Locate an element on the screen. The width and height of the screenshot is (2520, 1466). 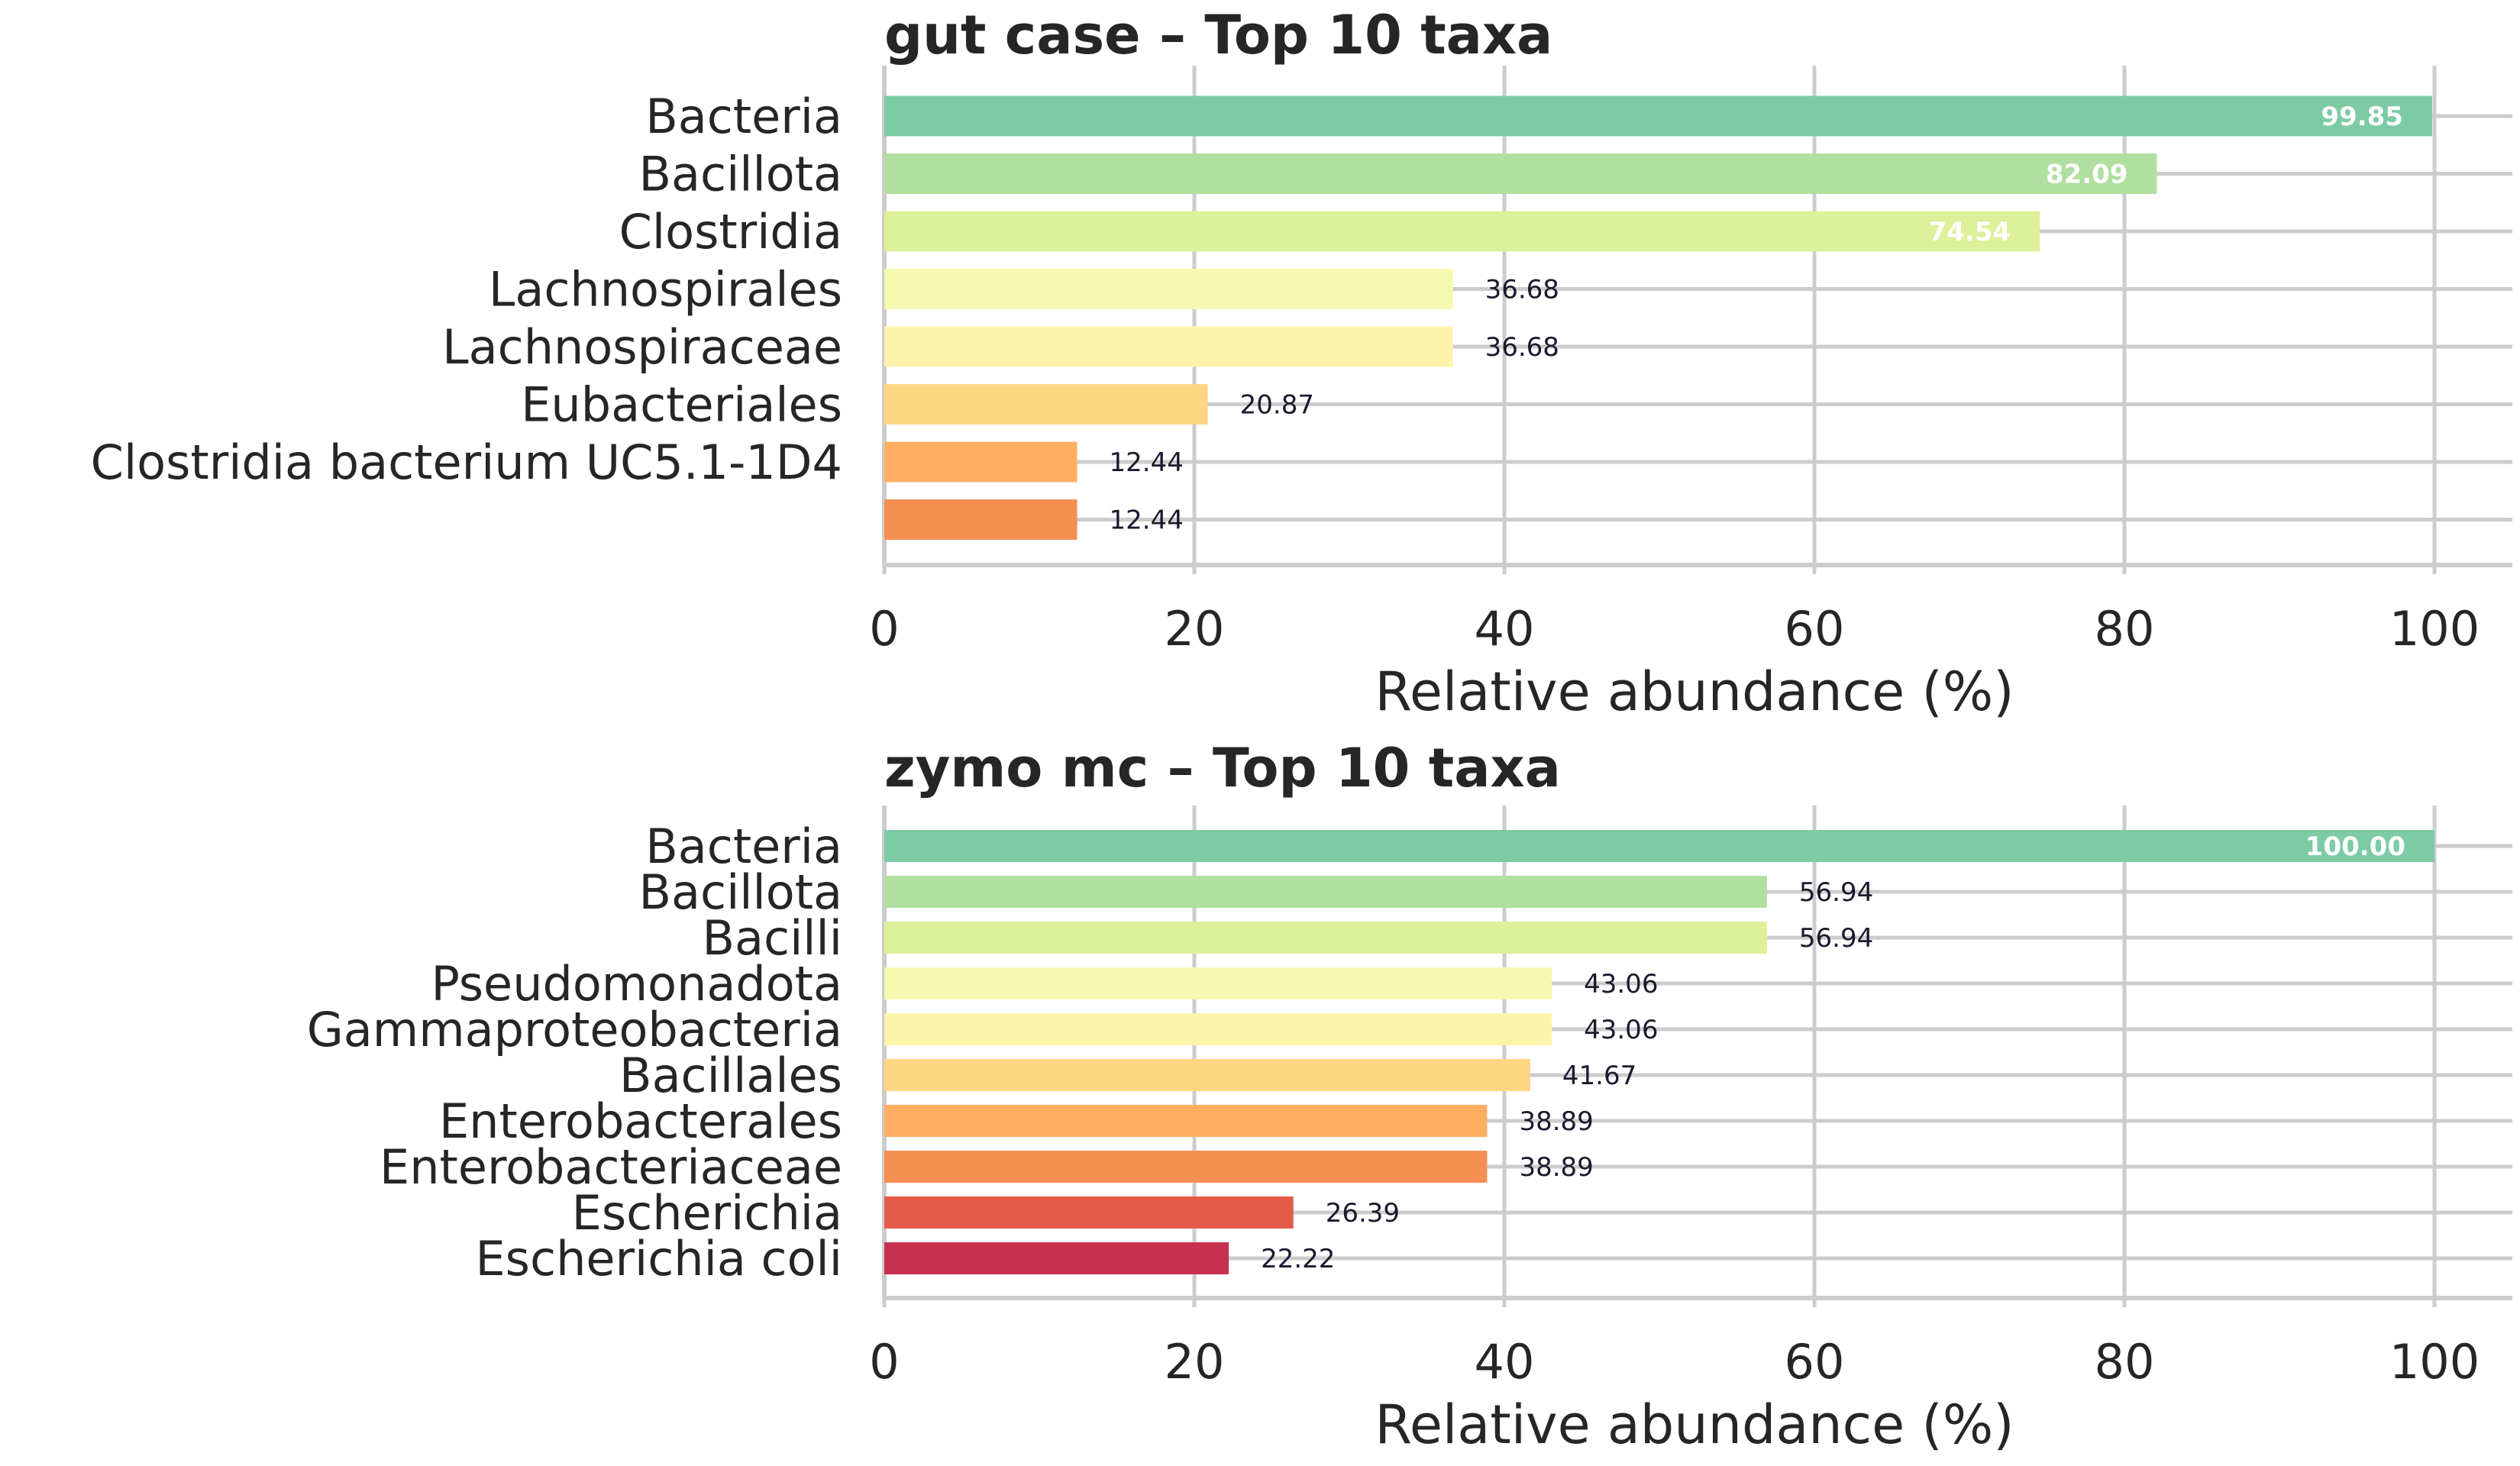
y-tick-label: Bacilli is located at coordinates (772, 938).